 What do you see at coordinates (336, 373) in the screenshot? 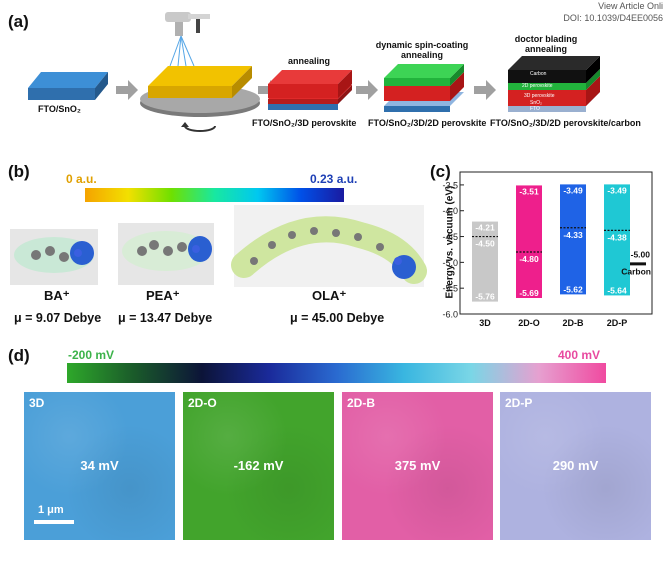
I see `potential-colorbar` at bounding box center [336, 373].